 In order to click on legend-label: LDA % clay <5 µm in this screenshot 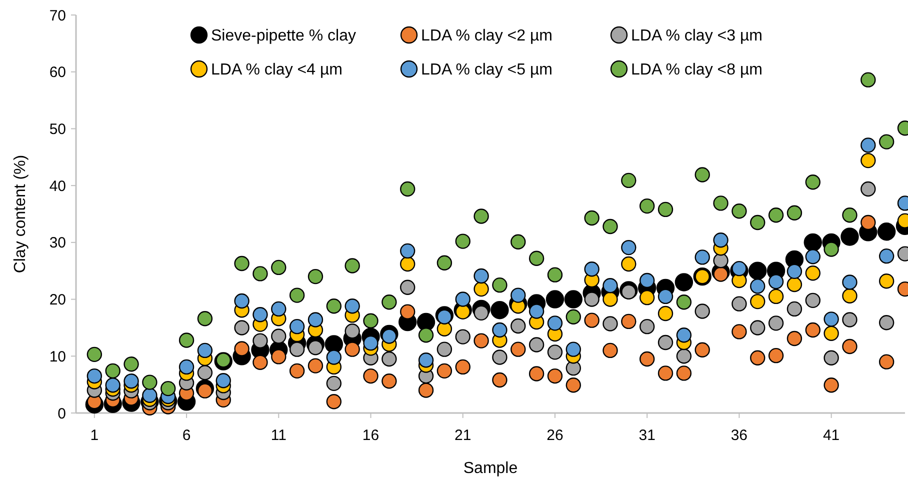, I will do `click(486, 70)`.